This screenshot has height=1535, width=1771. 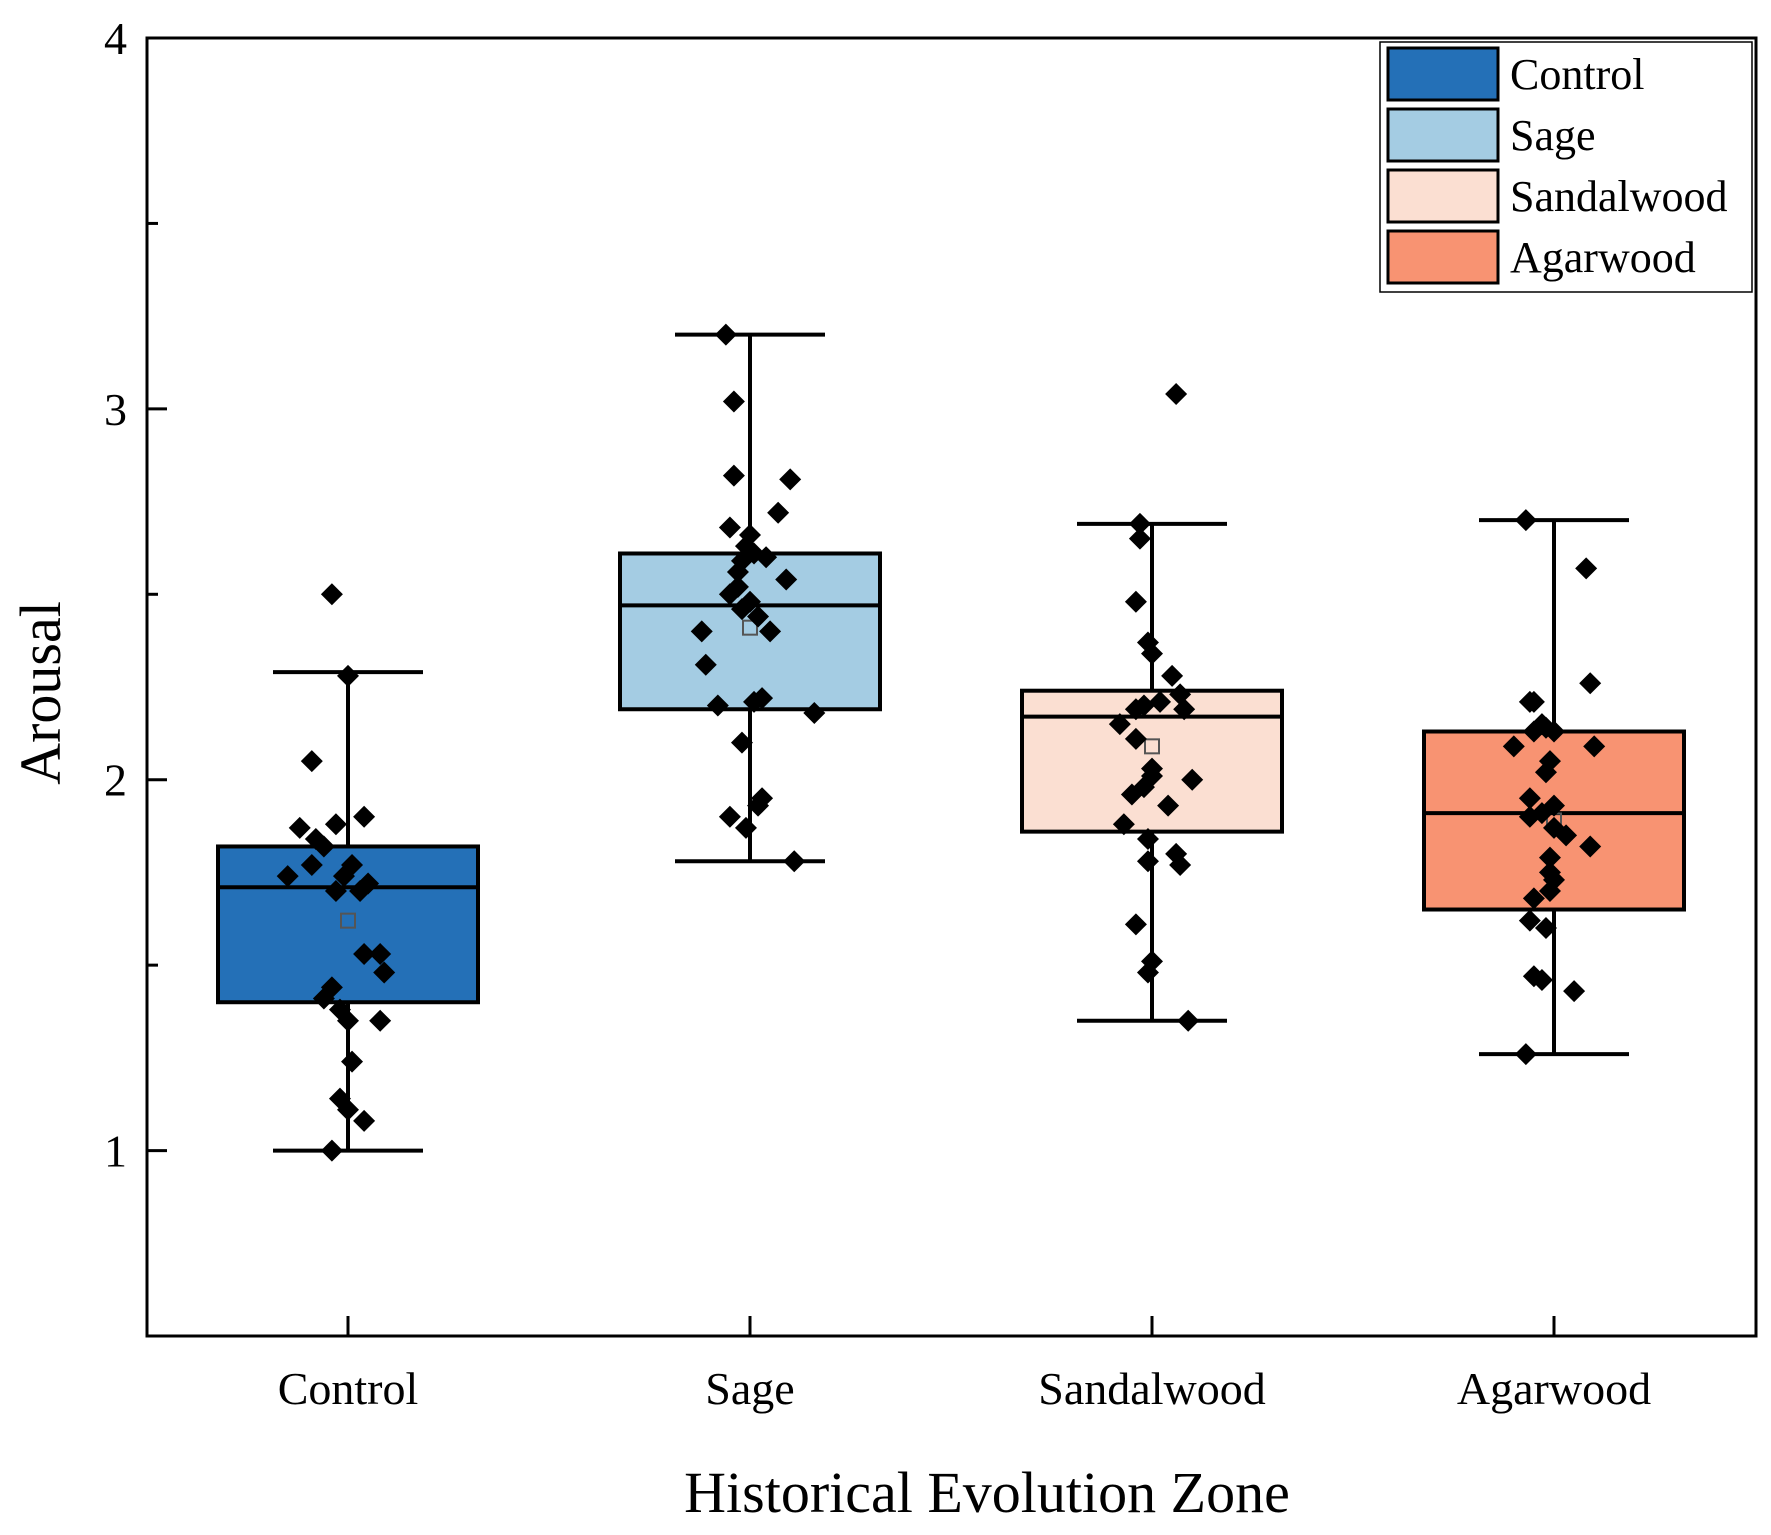 I want to click on box-group-control, so click(x=348, y=872).